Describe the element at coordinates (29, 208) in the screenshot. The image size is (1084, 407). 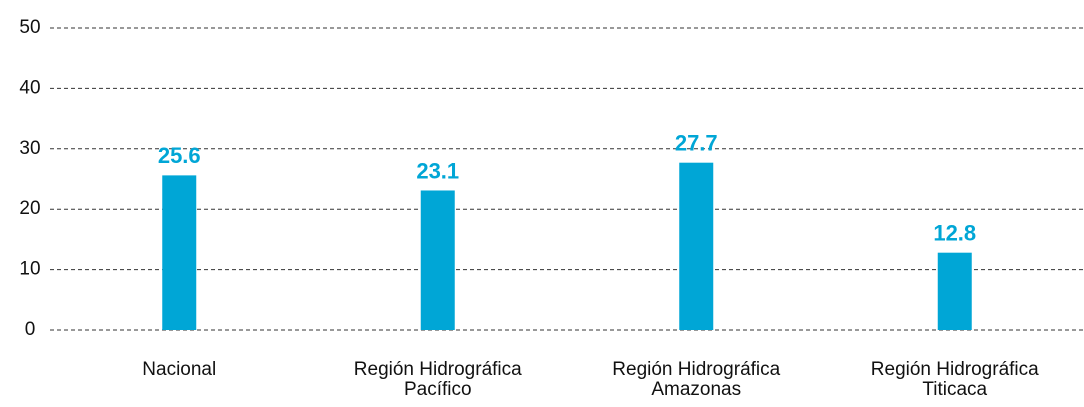
I see `y-tick-label: 20` at that location.